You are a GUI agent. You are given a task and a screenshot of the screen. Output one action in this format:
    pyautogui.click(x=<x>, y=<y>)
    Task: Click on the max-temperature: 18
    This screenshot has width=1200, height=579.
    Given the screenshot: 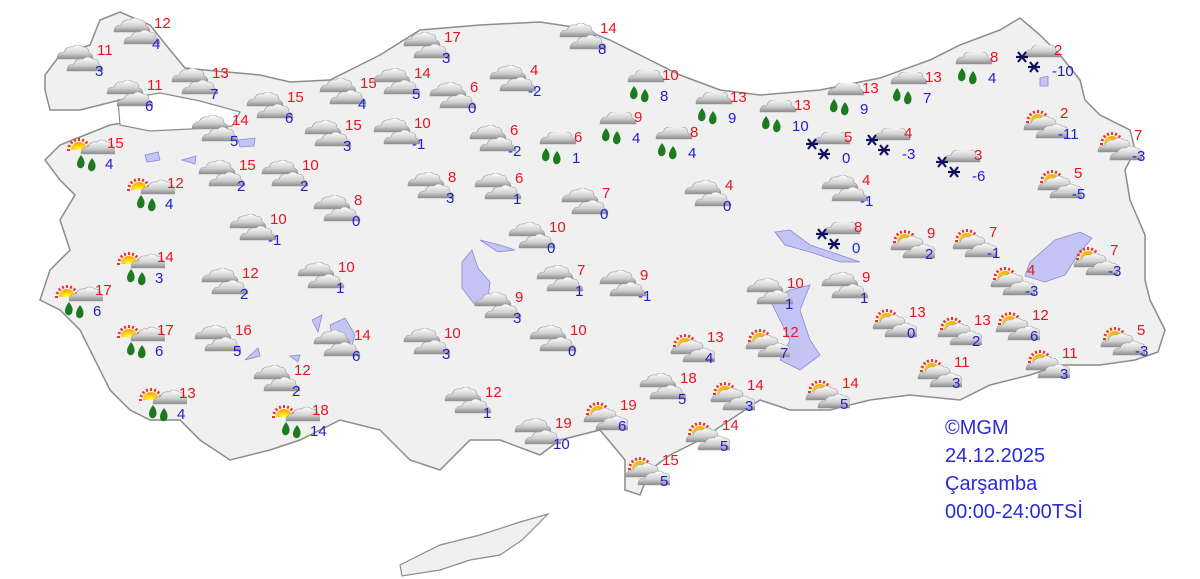 What is the action you would take?
    pyautogui.click(x=320, y=410)
    